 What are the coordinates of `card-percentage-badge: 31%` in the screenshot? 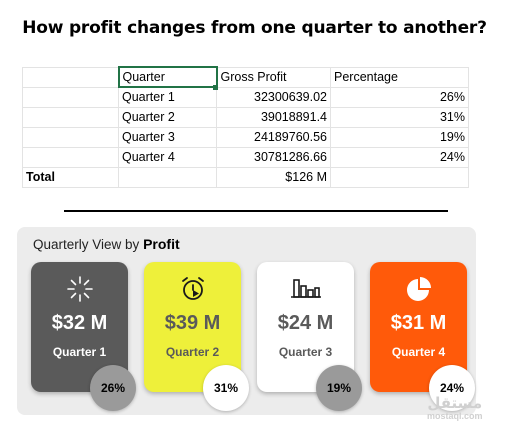 It's located at (226, 388).